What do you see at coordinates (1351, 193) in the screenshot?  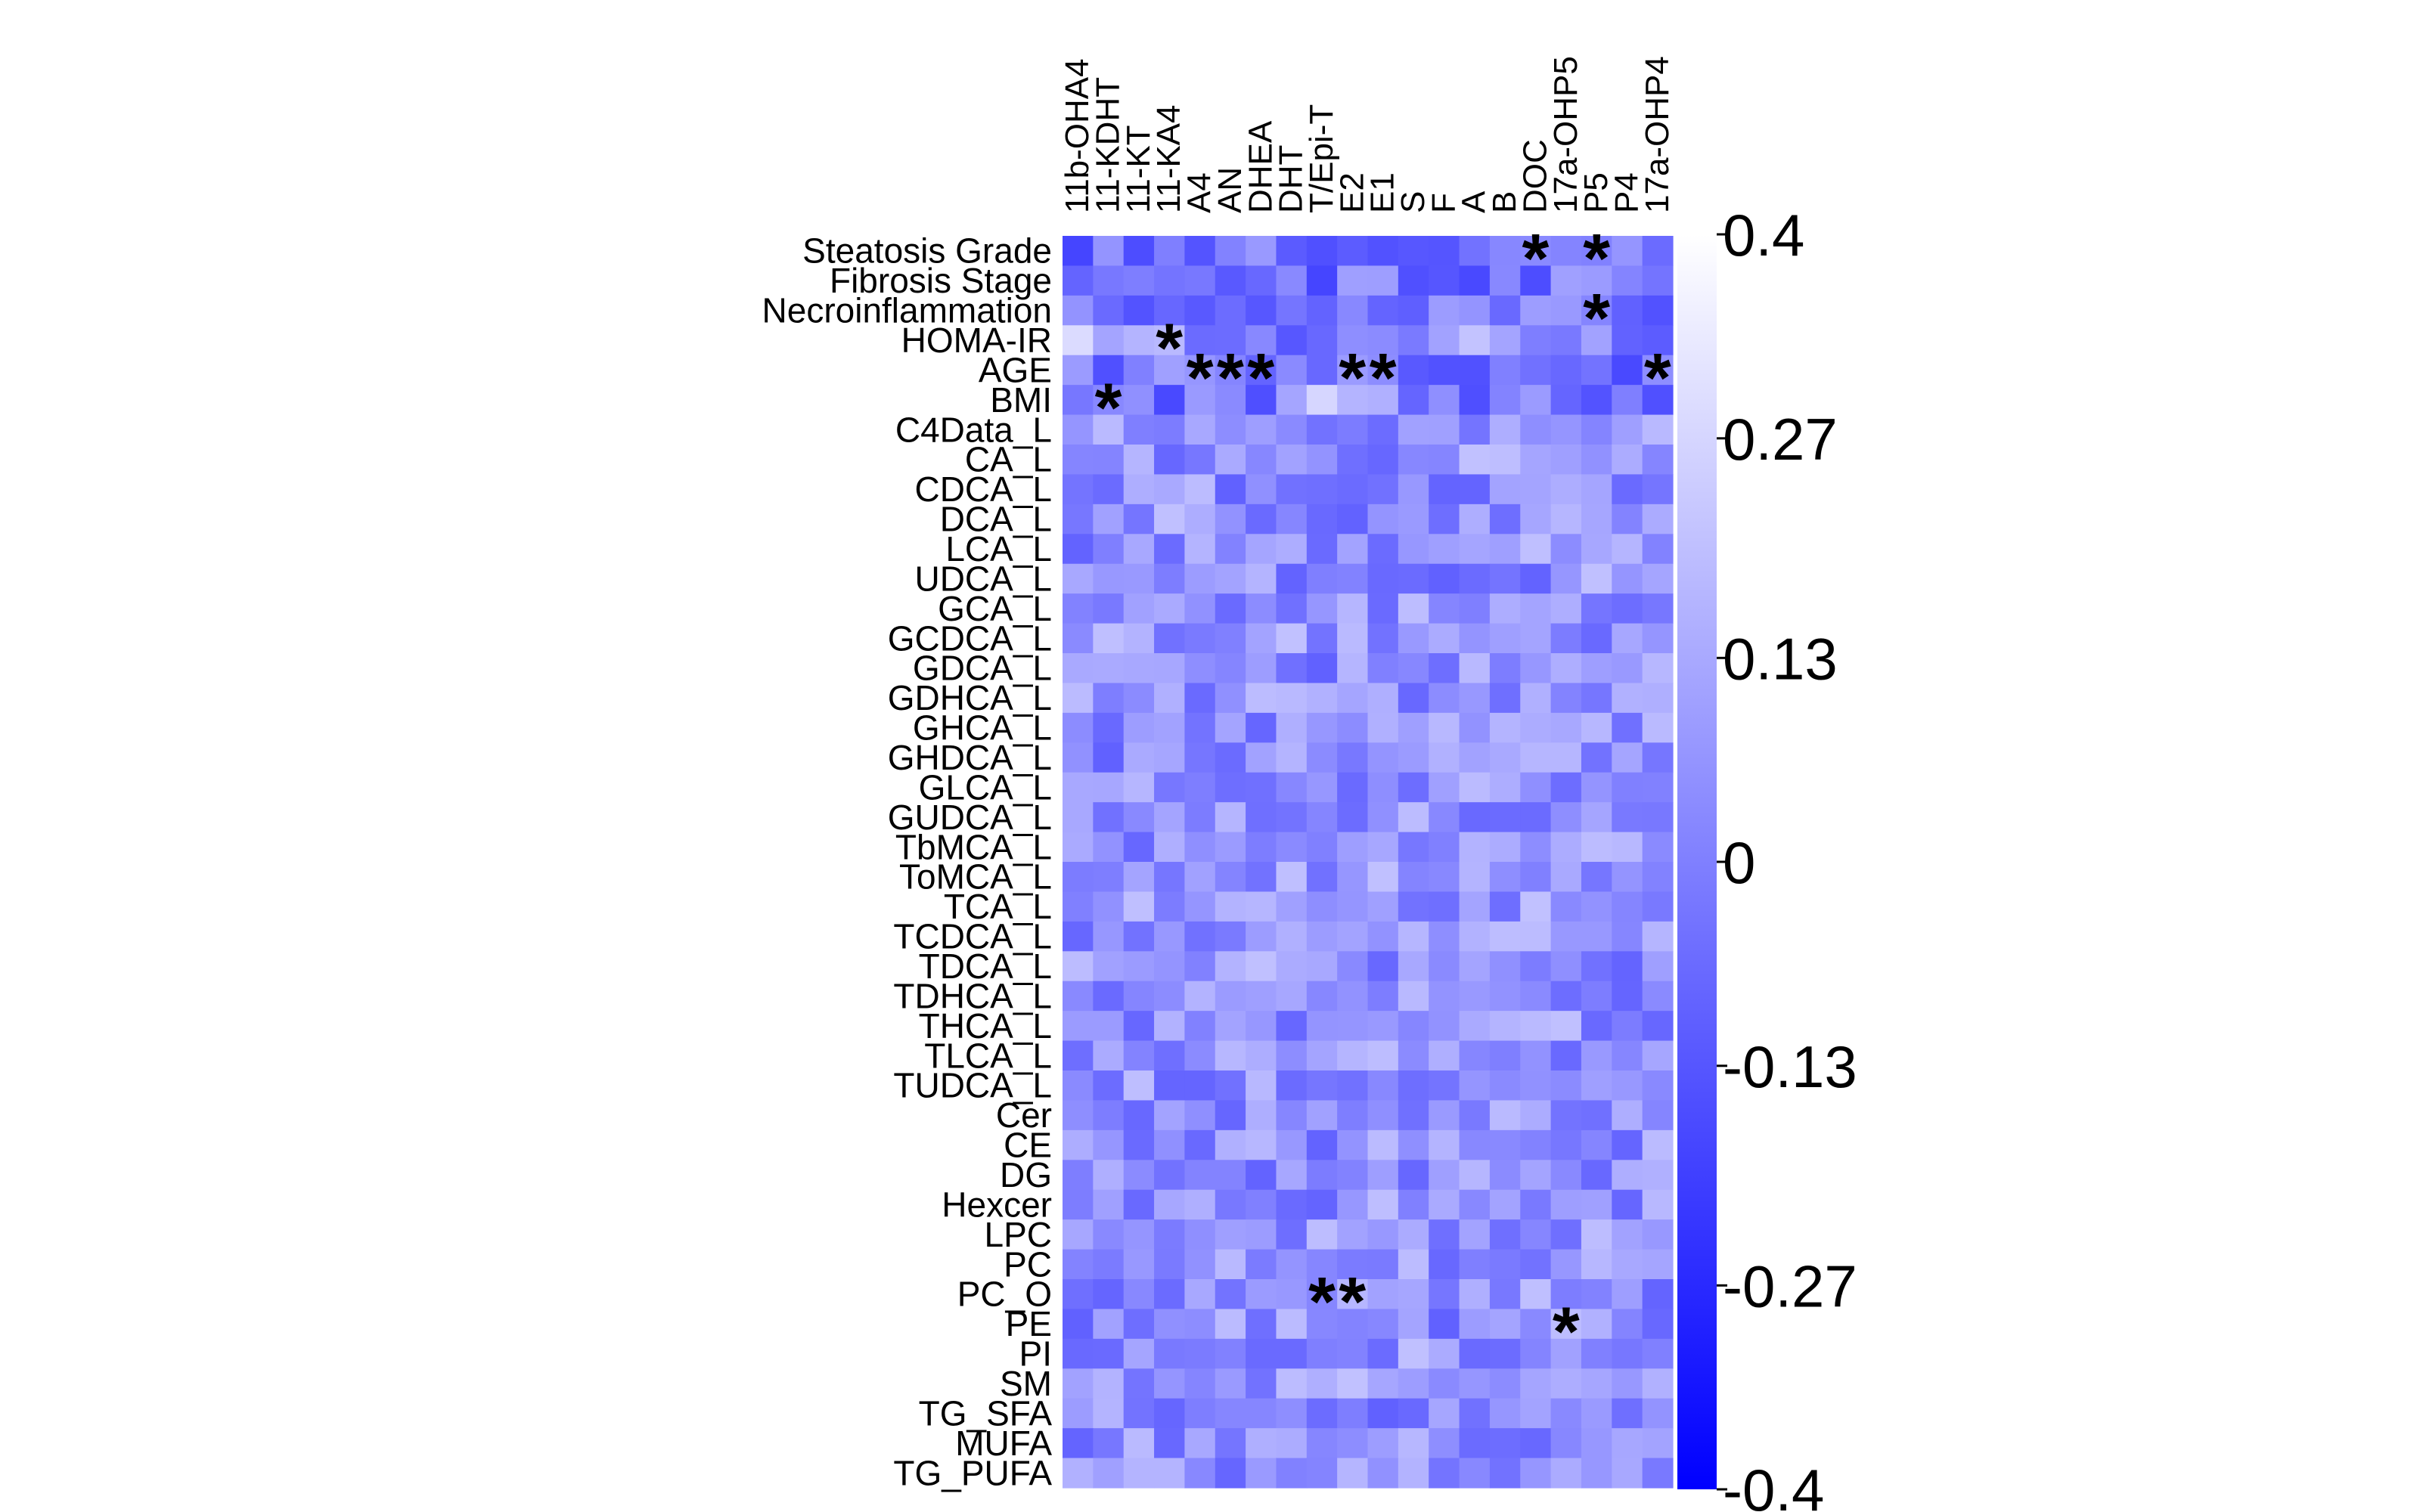 I see `column-label: E2` at bounding box center [1351, 193].